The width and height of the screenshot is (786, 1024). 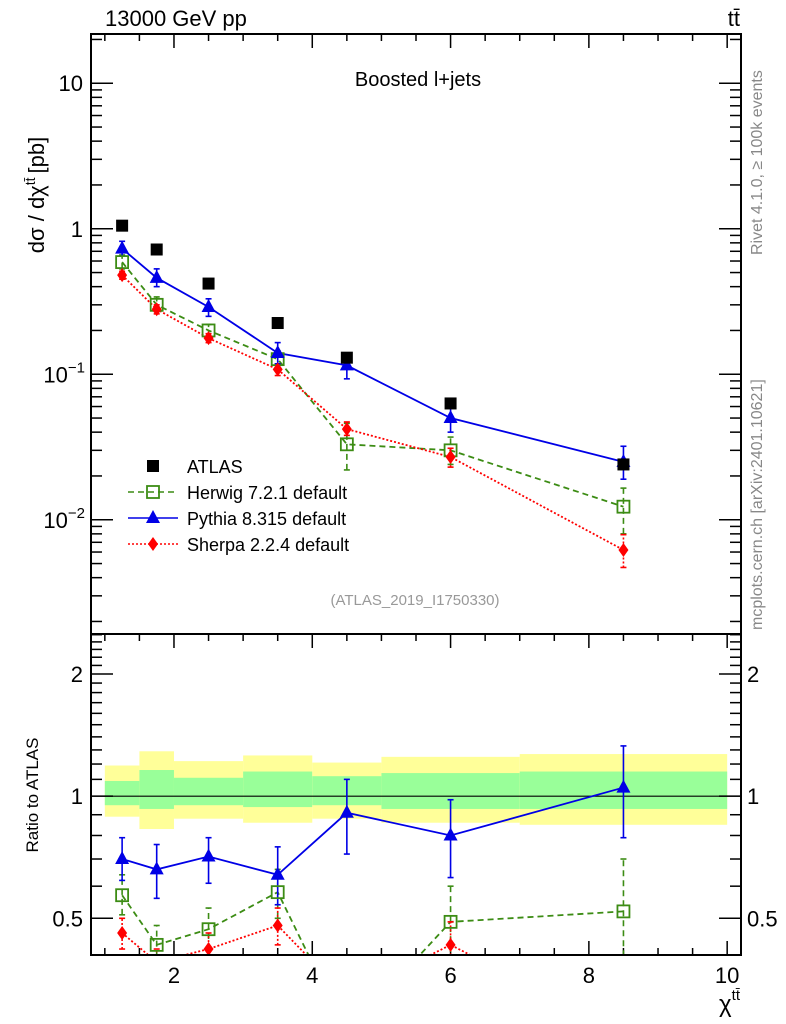 What do you see at coordinates (753, 674) in the screenshot?
I see `ratio-tick-label-right: 2` at bounding box center [753, 674].